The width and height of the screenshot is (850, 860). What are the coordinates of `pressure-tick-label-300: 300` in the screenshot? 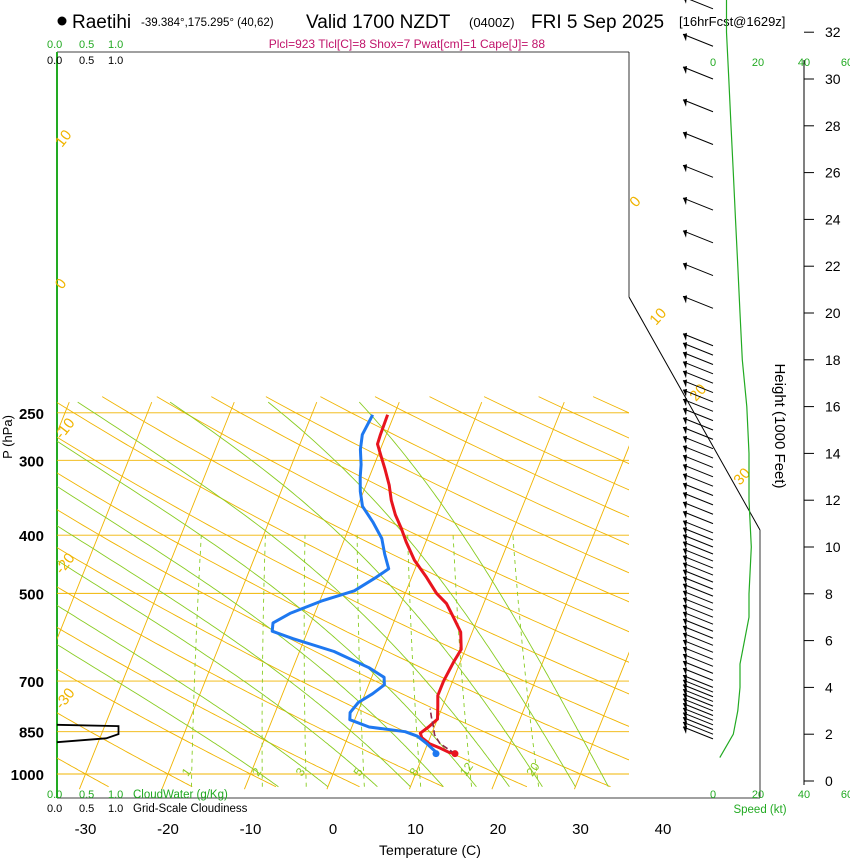 It's located at (31, 461).